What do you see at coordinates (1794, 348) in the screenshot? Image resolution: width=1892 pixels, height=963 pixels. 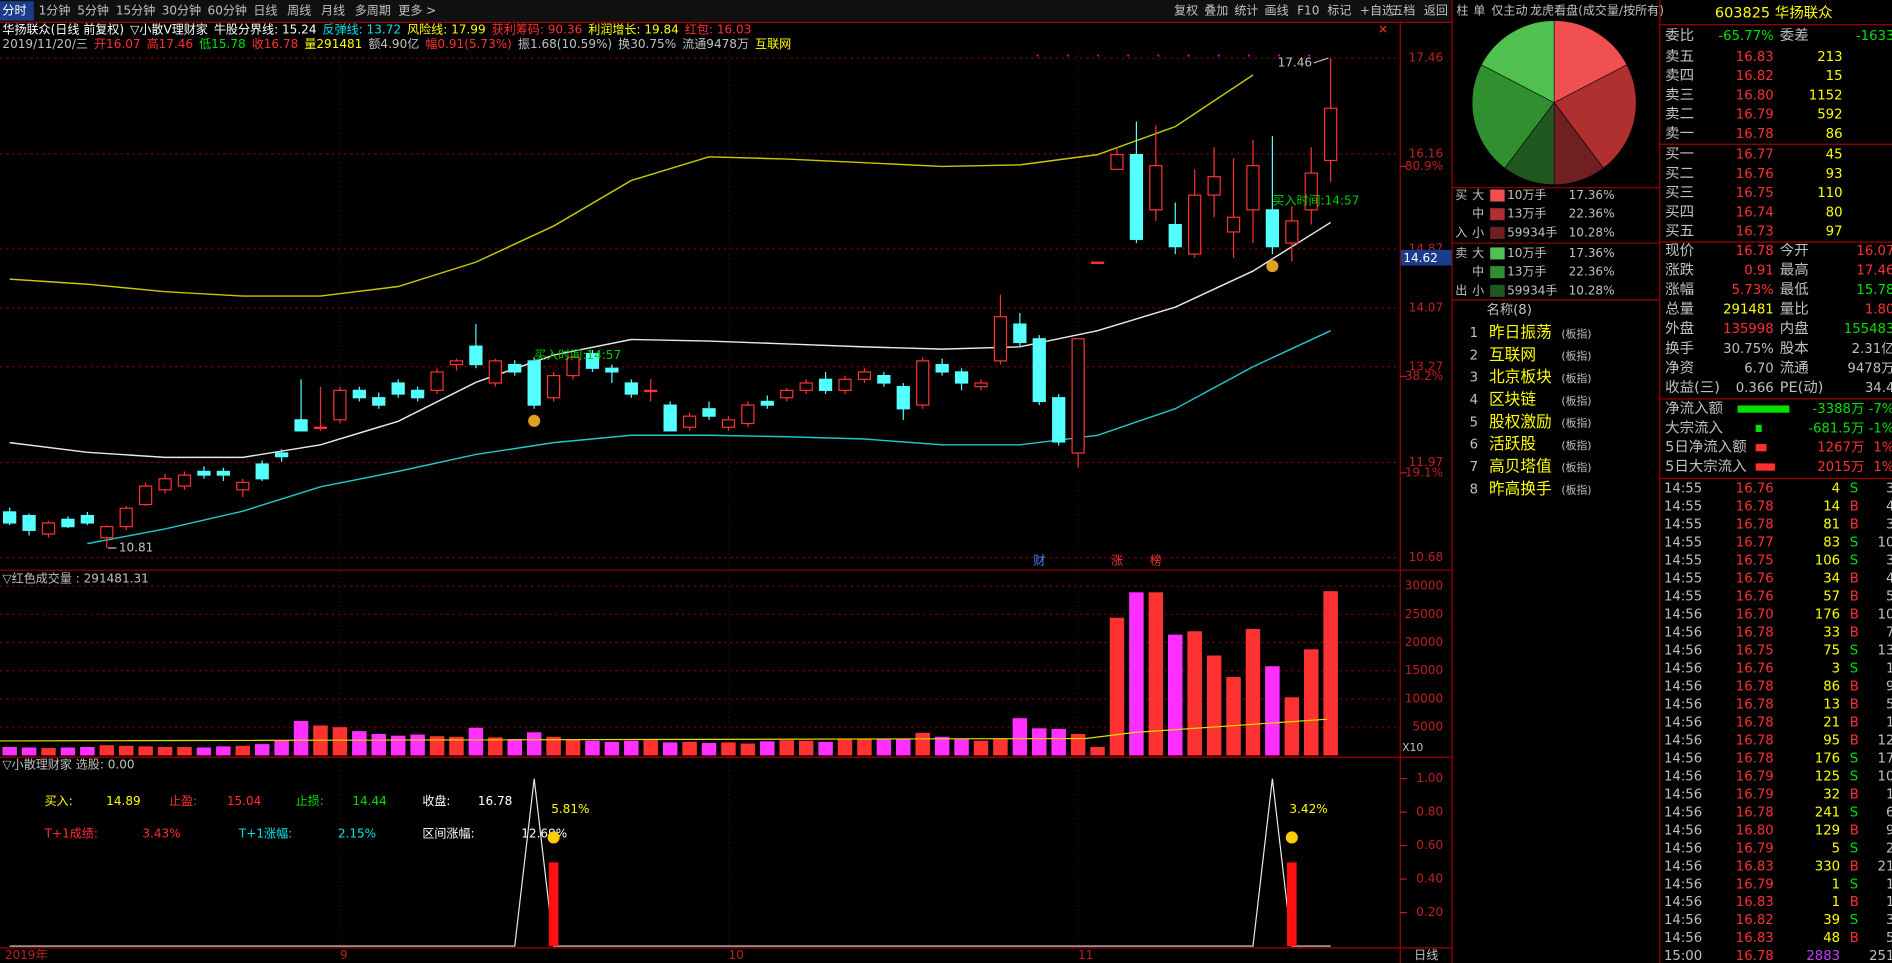 I see `stat-label: 股本` at bounding box center [1794, 348].